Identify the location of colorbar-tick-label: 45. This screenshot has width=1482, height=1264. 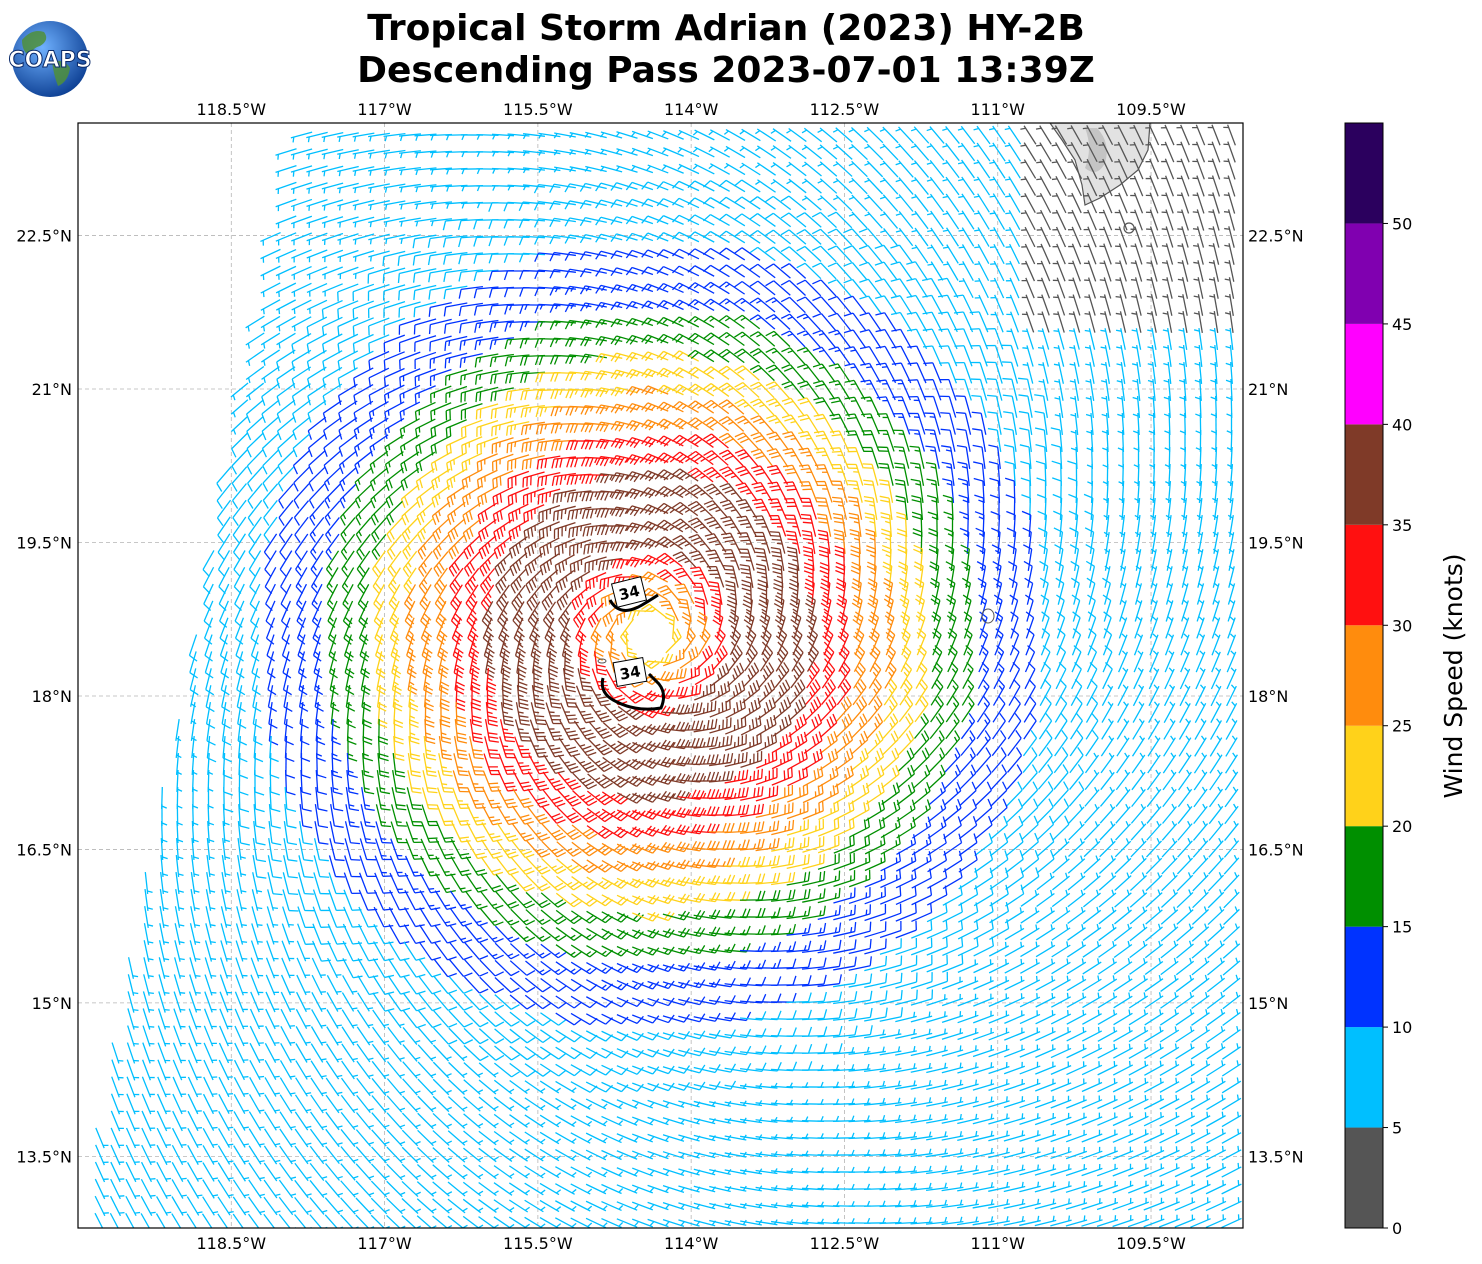
(1402, 324).